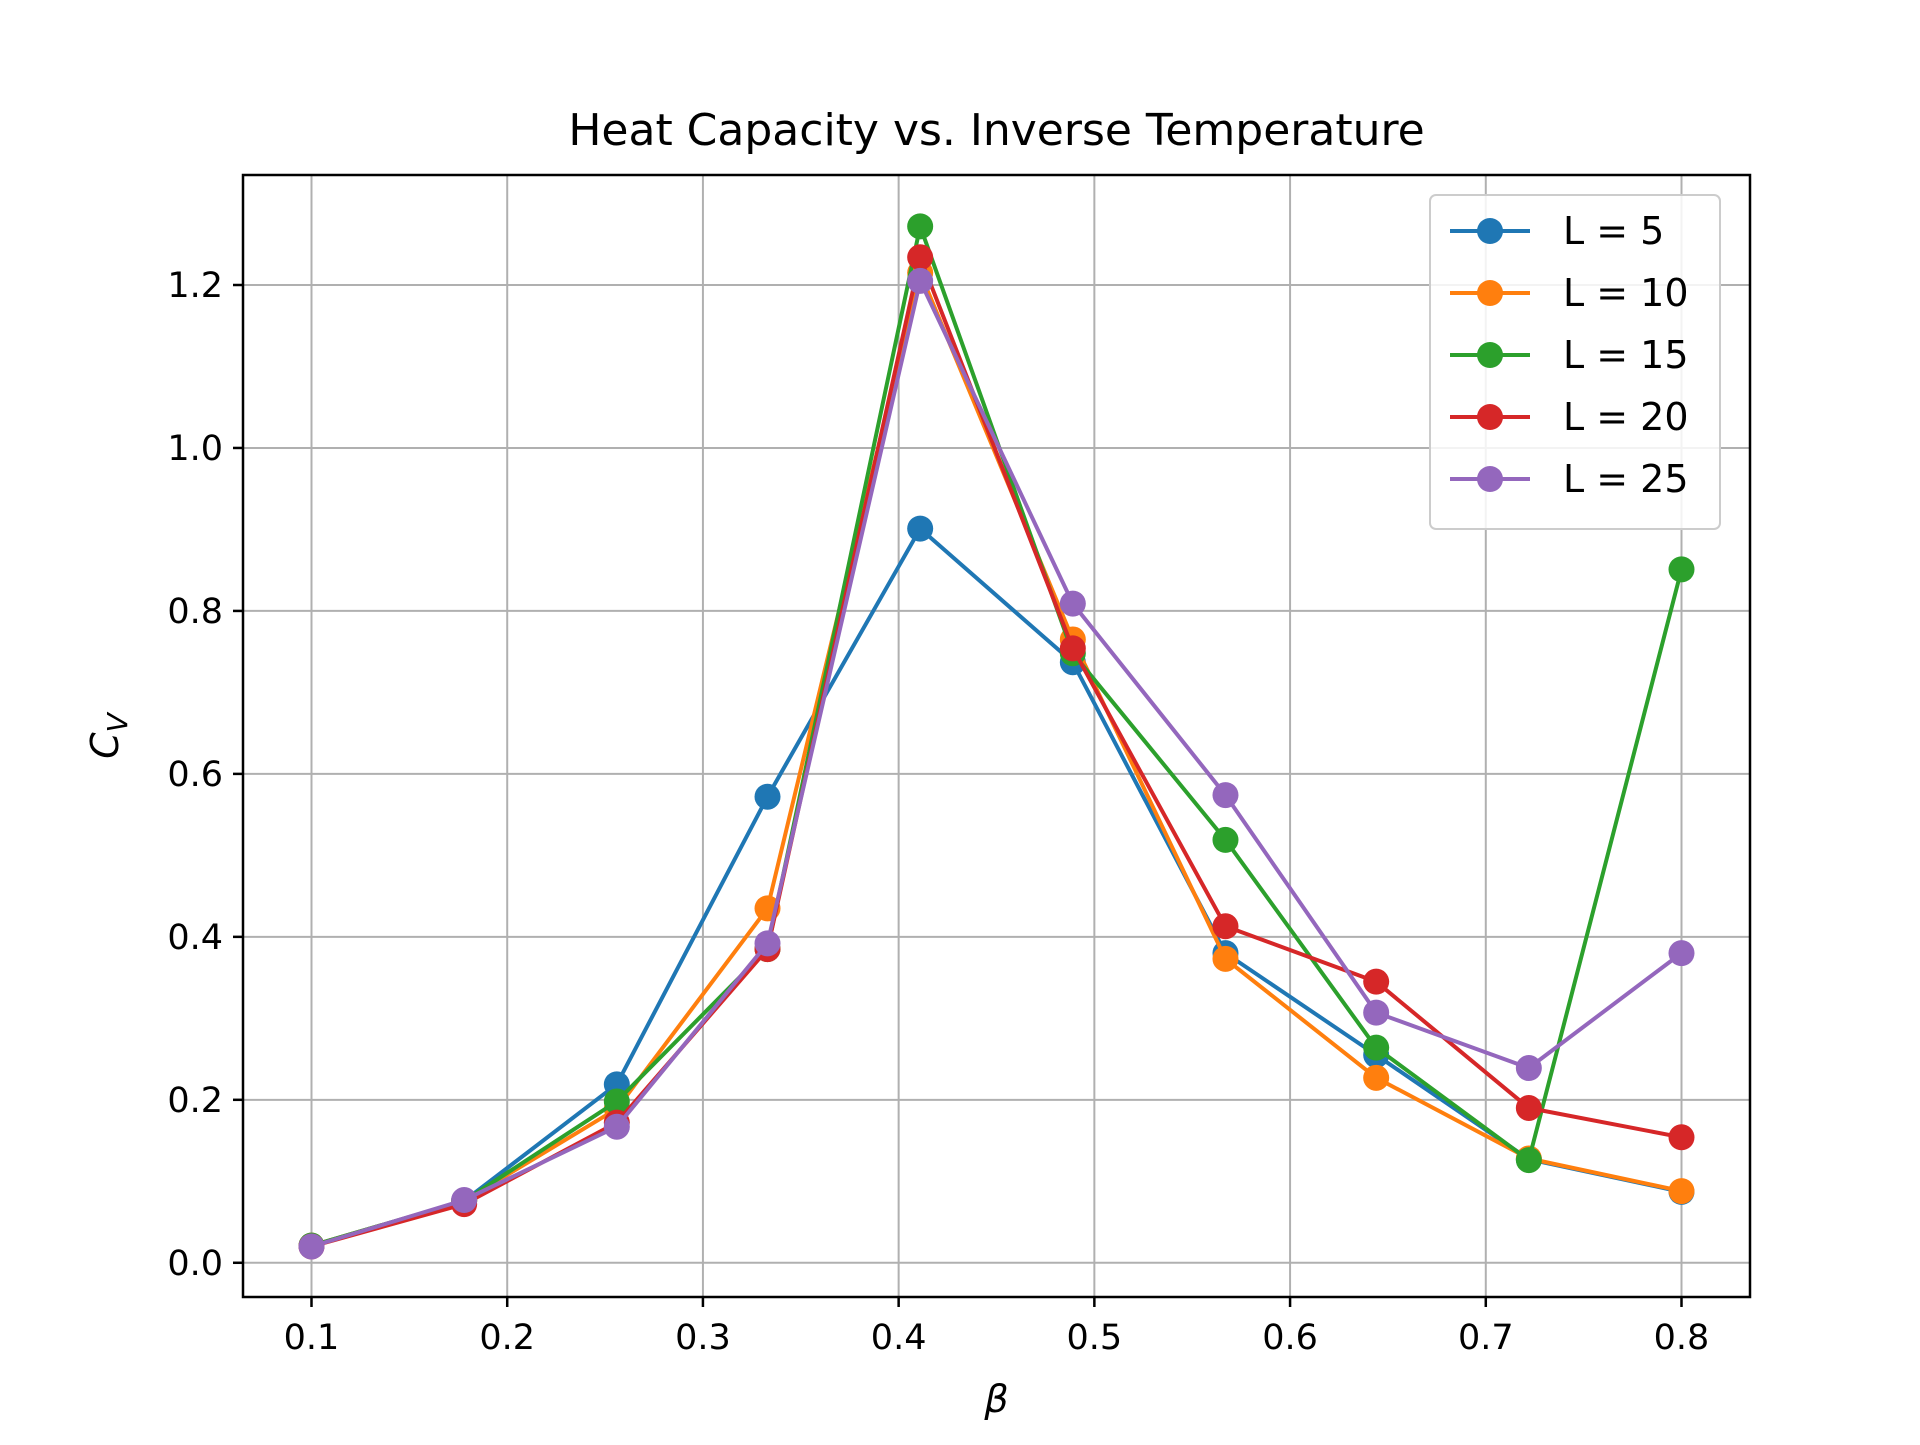 Image resolution: width=1920 pixels, height=1445 pixels. What do you see at coordinates (1557, 231) in the screenshot?
I see `legend-item: L = 5` at bounding box center [1557, 231].